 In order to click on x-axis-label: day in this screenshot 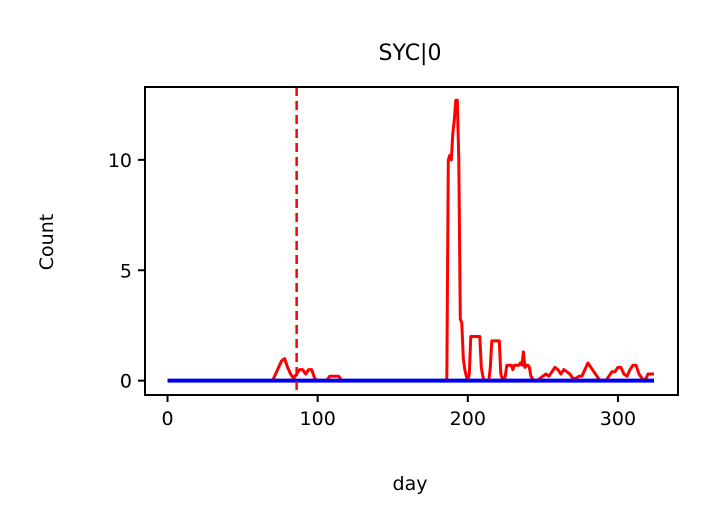, I will do `click(410, 484)`.